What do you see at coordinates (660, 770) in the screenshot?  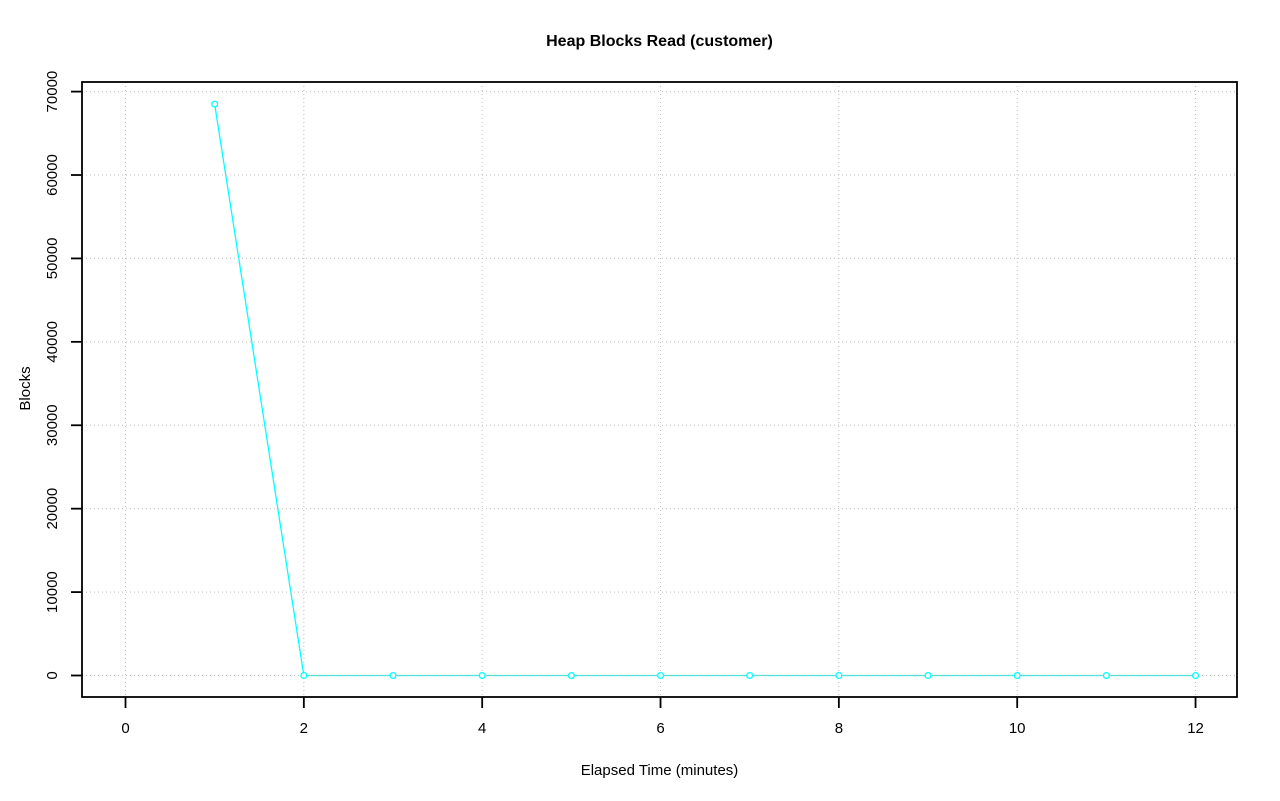 I see `x-axis-label: Elapsed Time (minutes)` at bounding box center [660, 770].